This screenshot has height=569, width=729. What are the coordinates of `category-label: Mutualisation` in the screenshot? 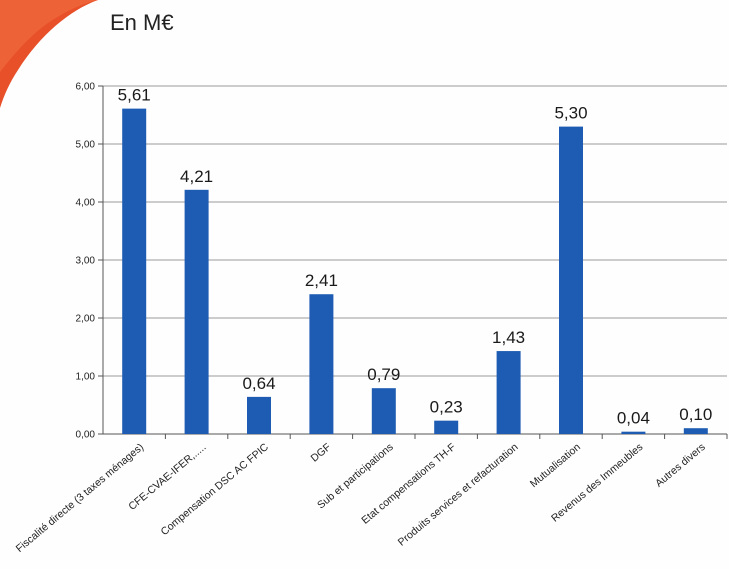 It's located at (555, 465).